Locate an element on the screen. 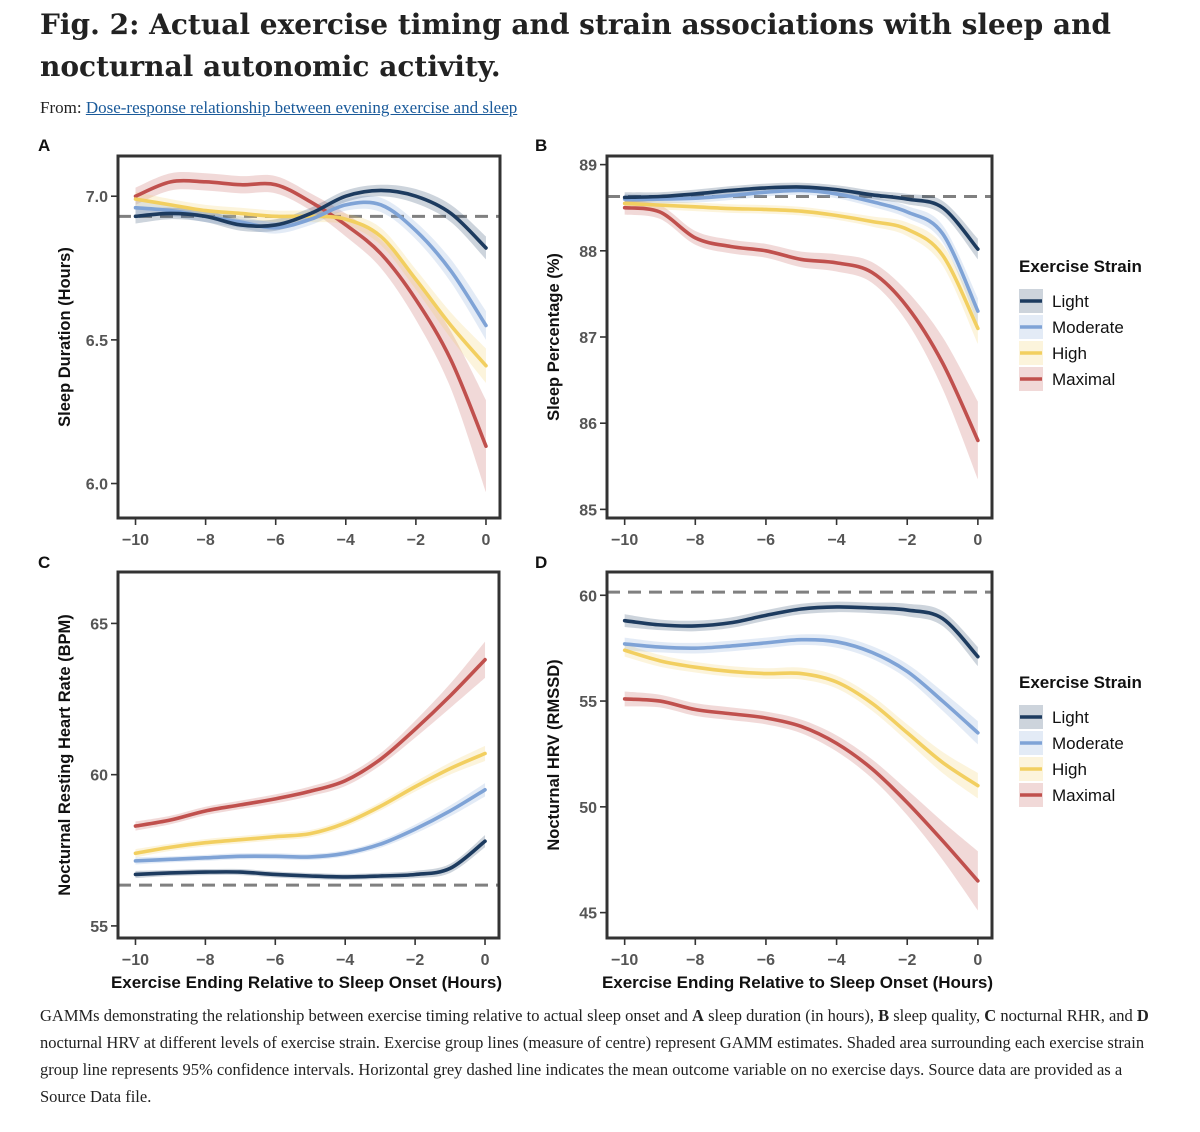 The width and height of the screenshot is (1200, 1132). caption-panel-d: D is located at coordinates (1142, 1015).